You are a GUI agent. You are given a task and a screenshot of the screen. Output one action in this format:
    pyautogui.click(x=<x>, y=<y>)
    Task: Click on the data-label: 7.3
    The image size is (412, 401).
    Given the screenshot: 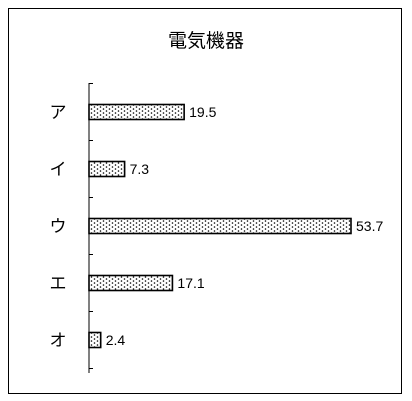 What is the action you would take?
    pyautogui.click(x=140, y=169)
    